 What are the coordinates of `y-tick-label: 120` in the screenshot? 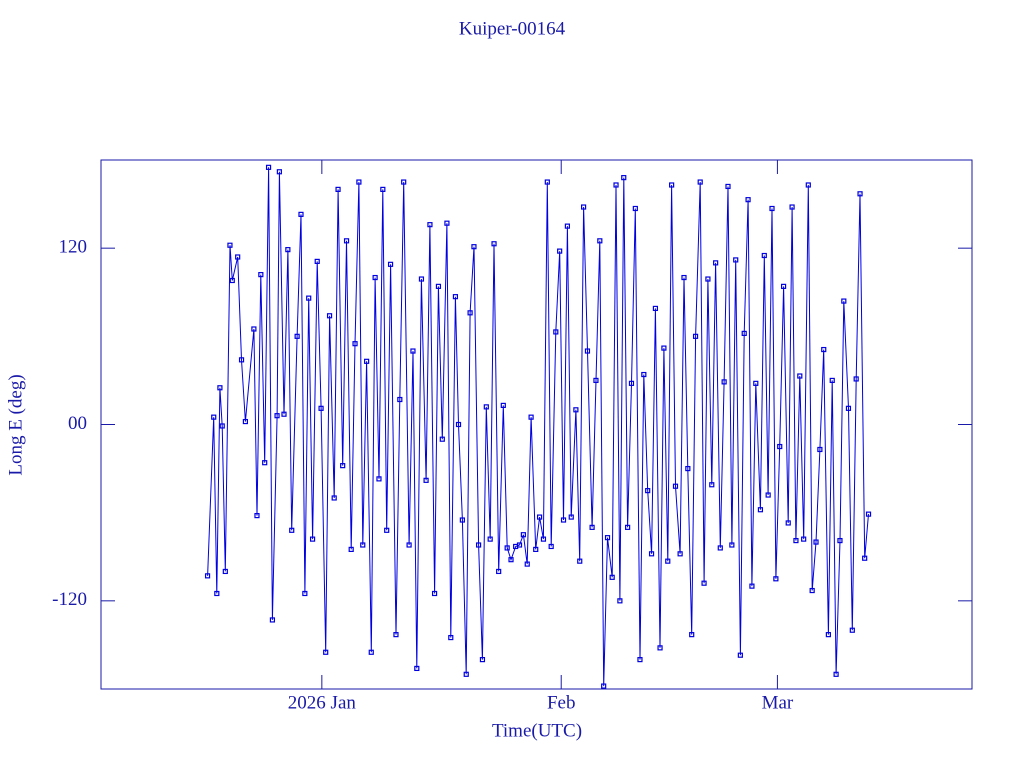 It's located at (73, 247).